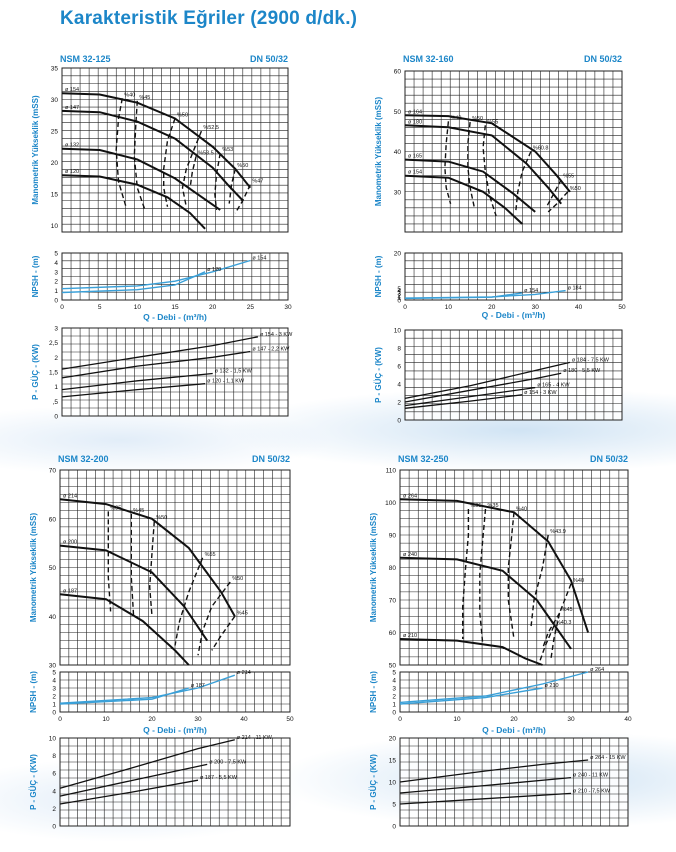  What do you see at coordinates (597, 670) in the screenshot?
I see `npsh-curve-label: ø 264` at bounding box center [597, 670].